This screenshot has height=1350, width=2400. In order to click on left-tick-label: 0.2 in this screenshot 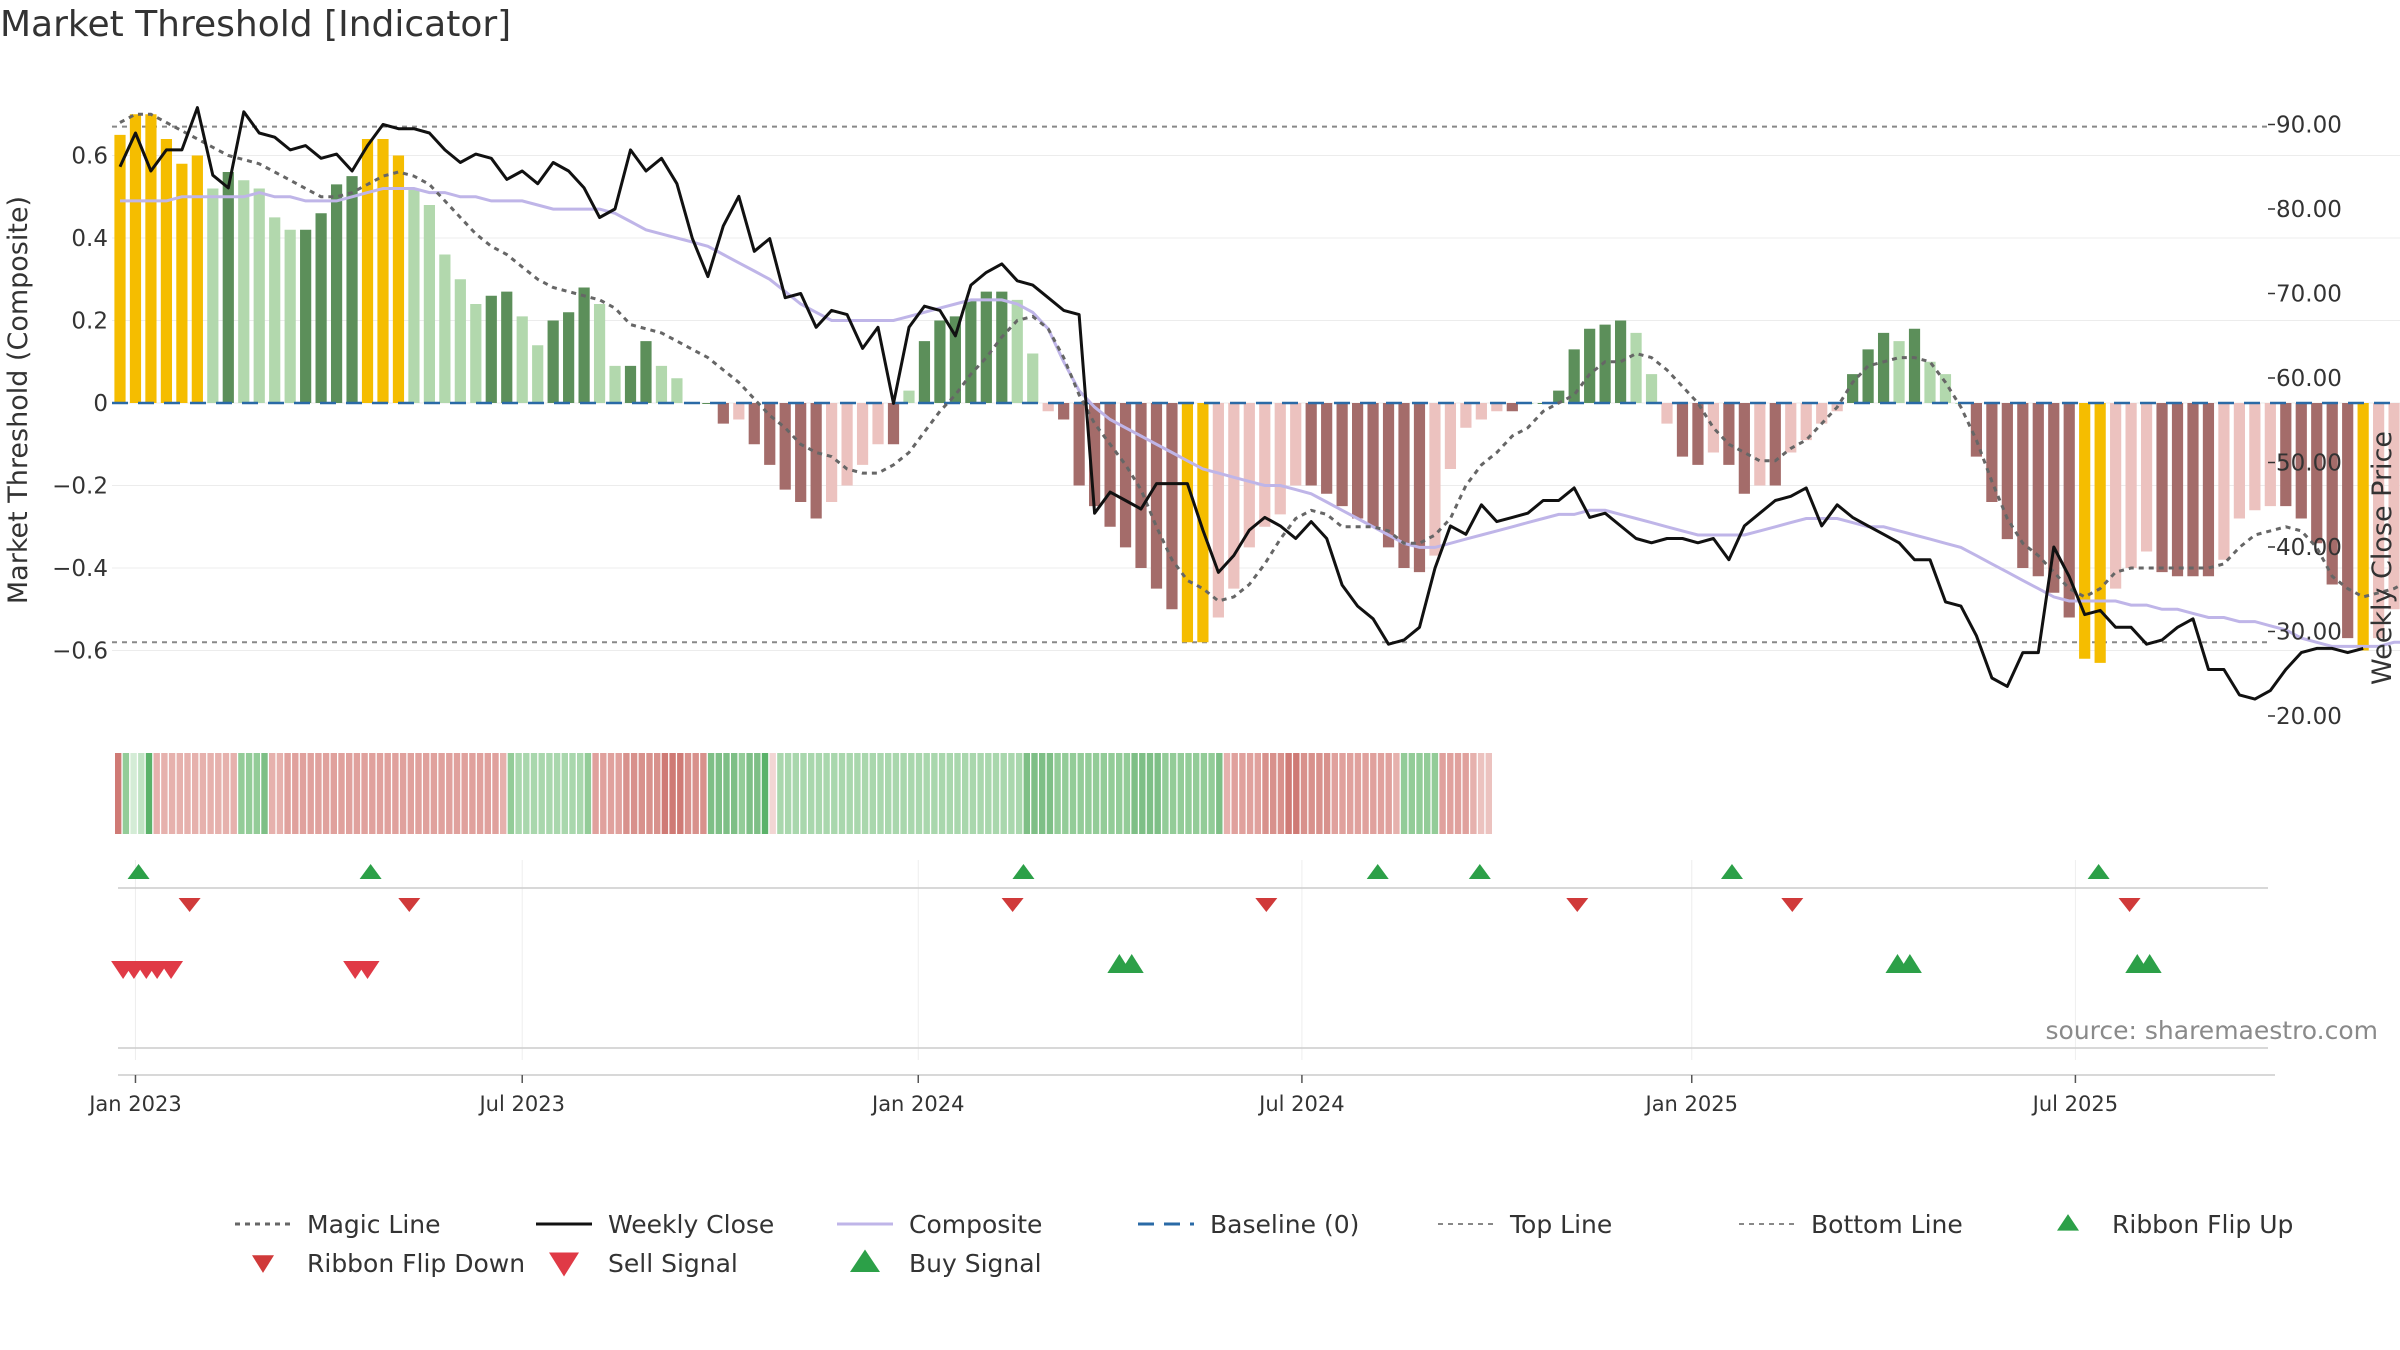, I will do `click(89, 322)`.